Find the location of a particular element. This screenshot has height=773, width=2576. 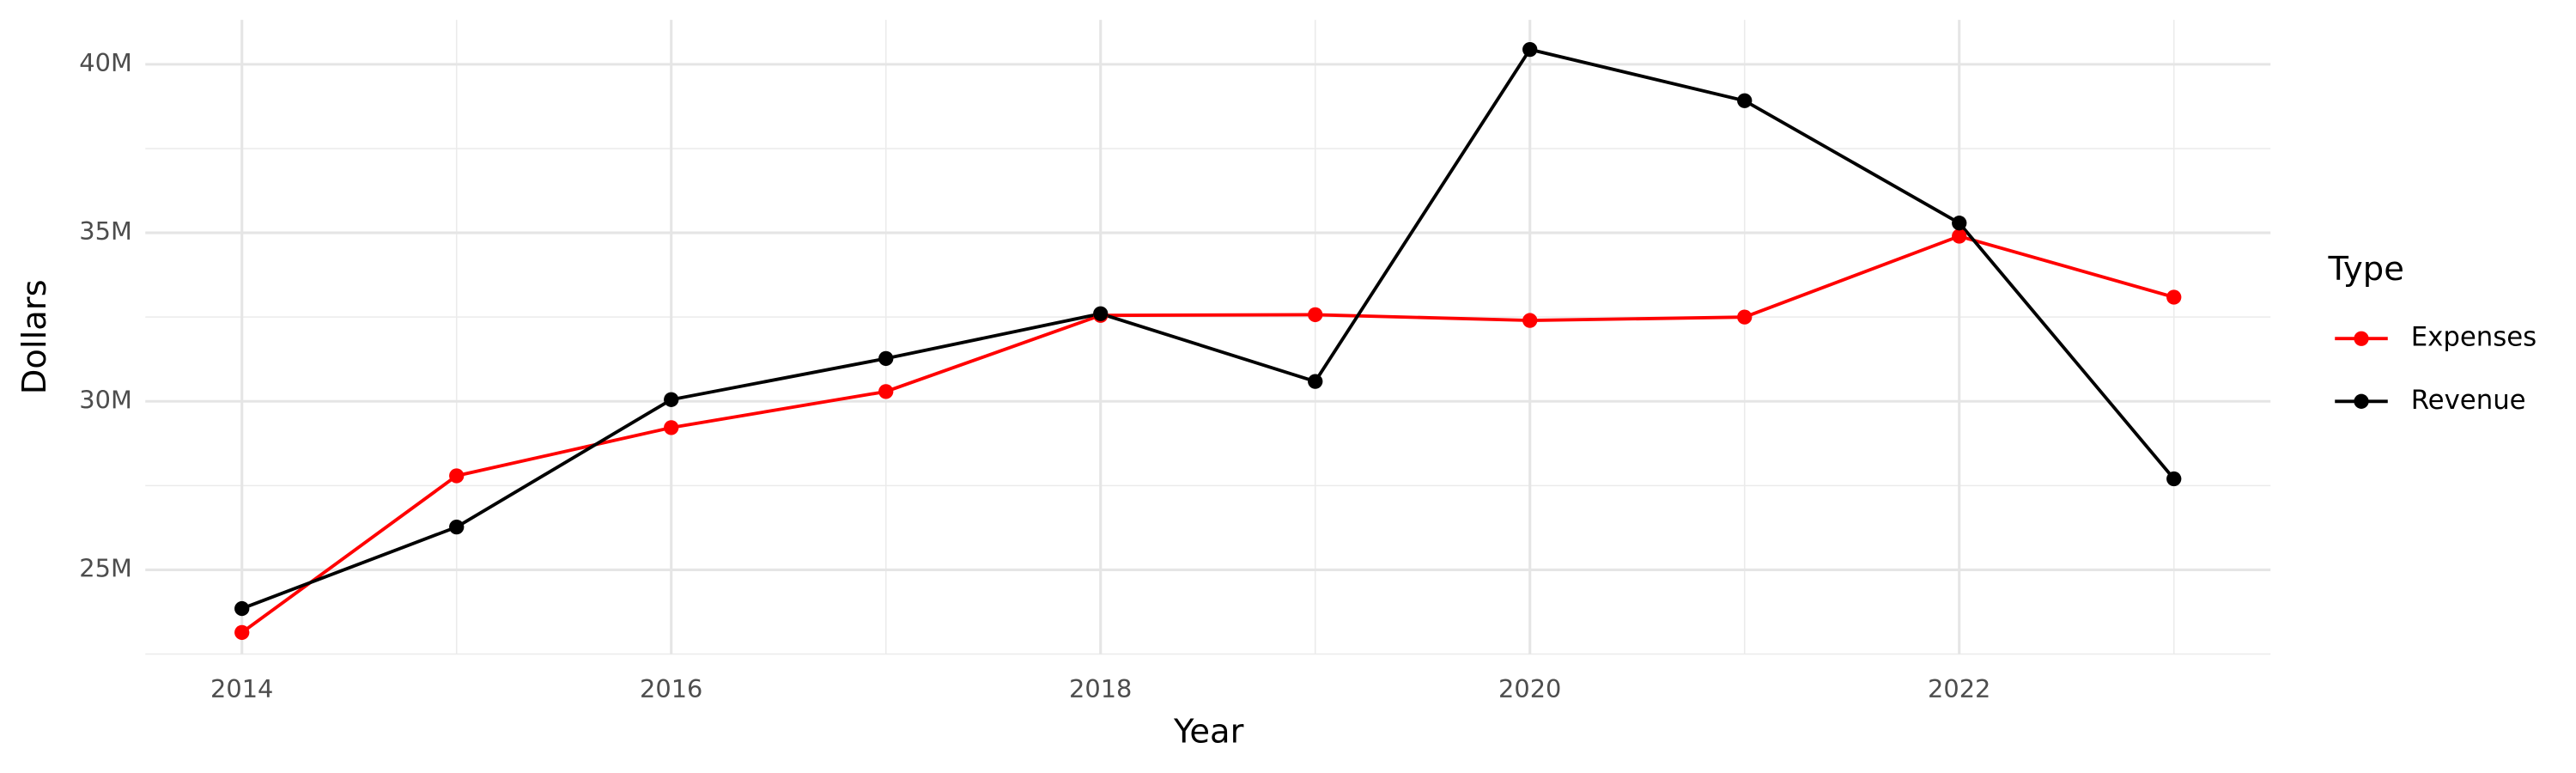

legend-label: Revenue is located at coordinates (2468, 400).